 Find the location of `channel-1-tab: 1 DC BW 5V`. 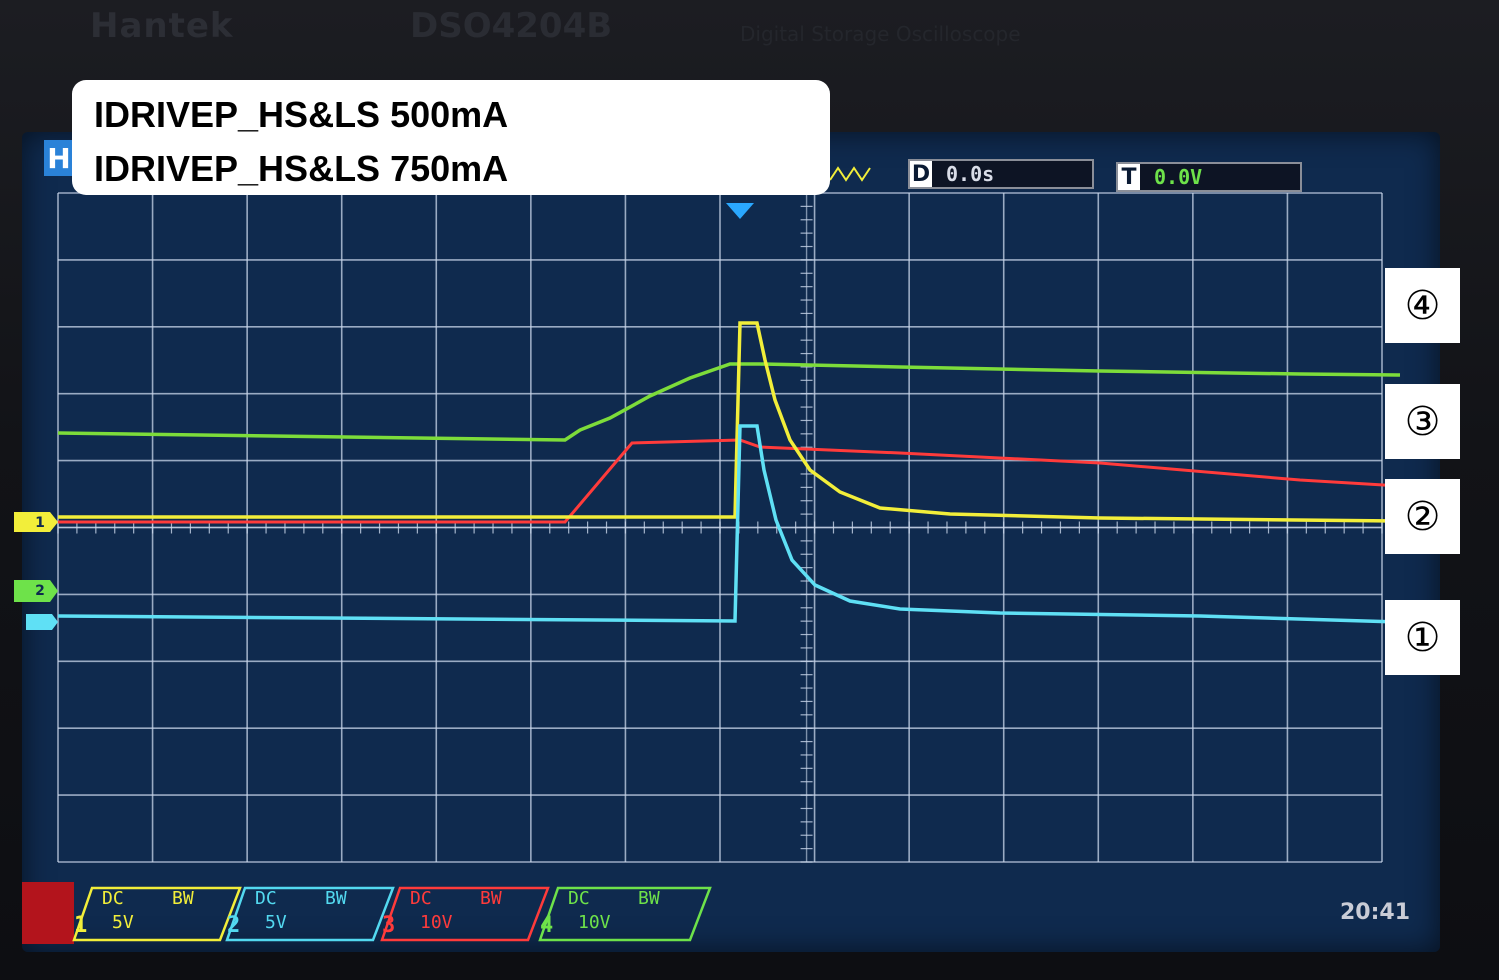

channel-1-tab: 1 DC BW 5V is located at coordinates (157, 914).